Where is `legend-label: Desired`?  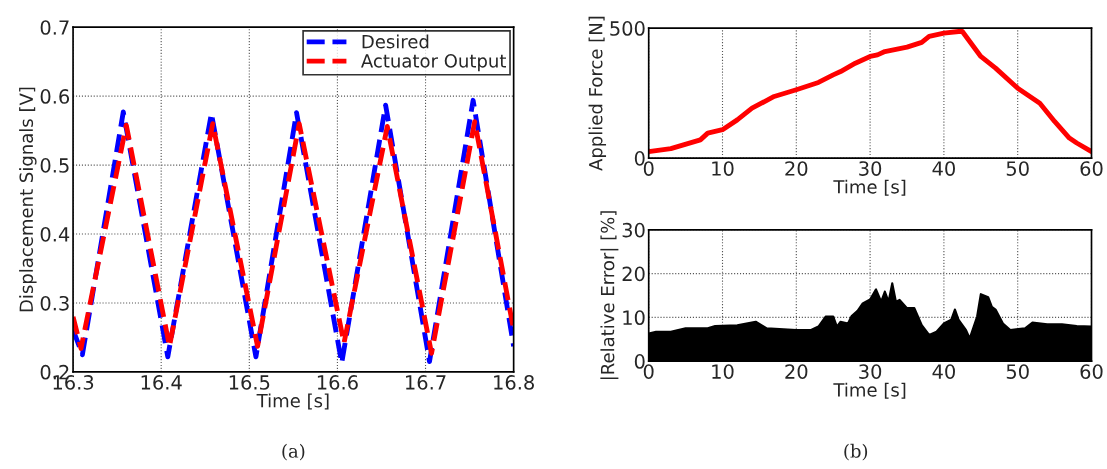 legend-label: Desired is located at coordinates (395, 41).